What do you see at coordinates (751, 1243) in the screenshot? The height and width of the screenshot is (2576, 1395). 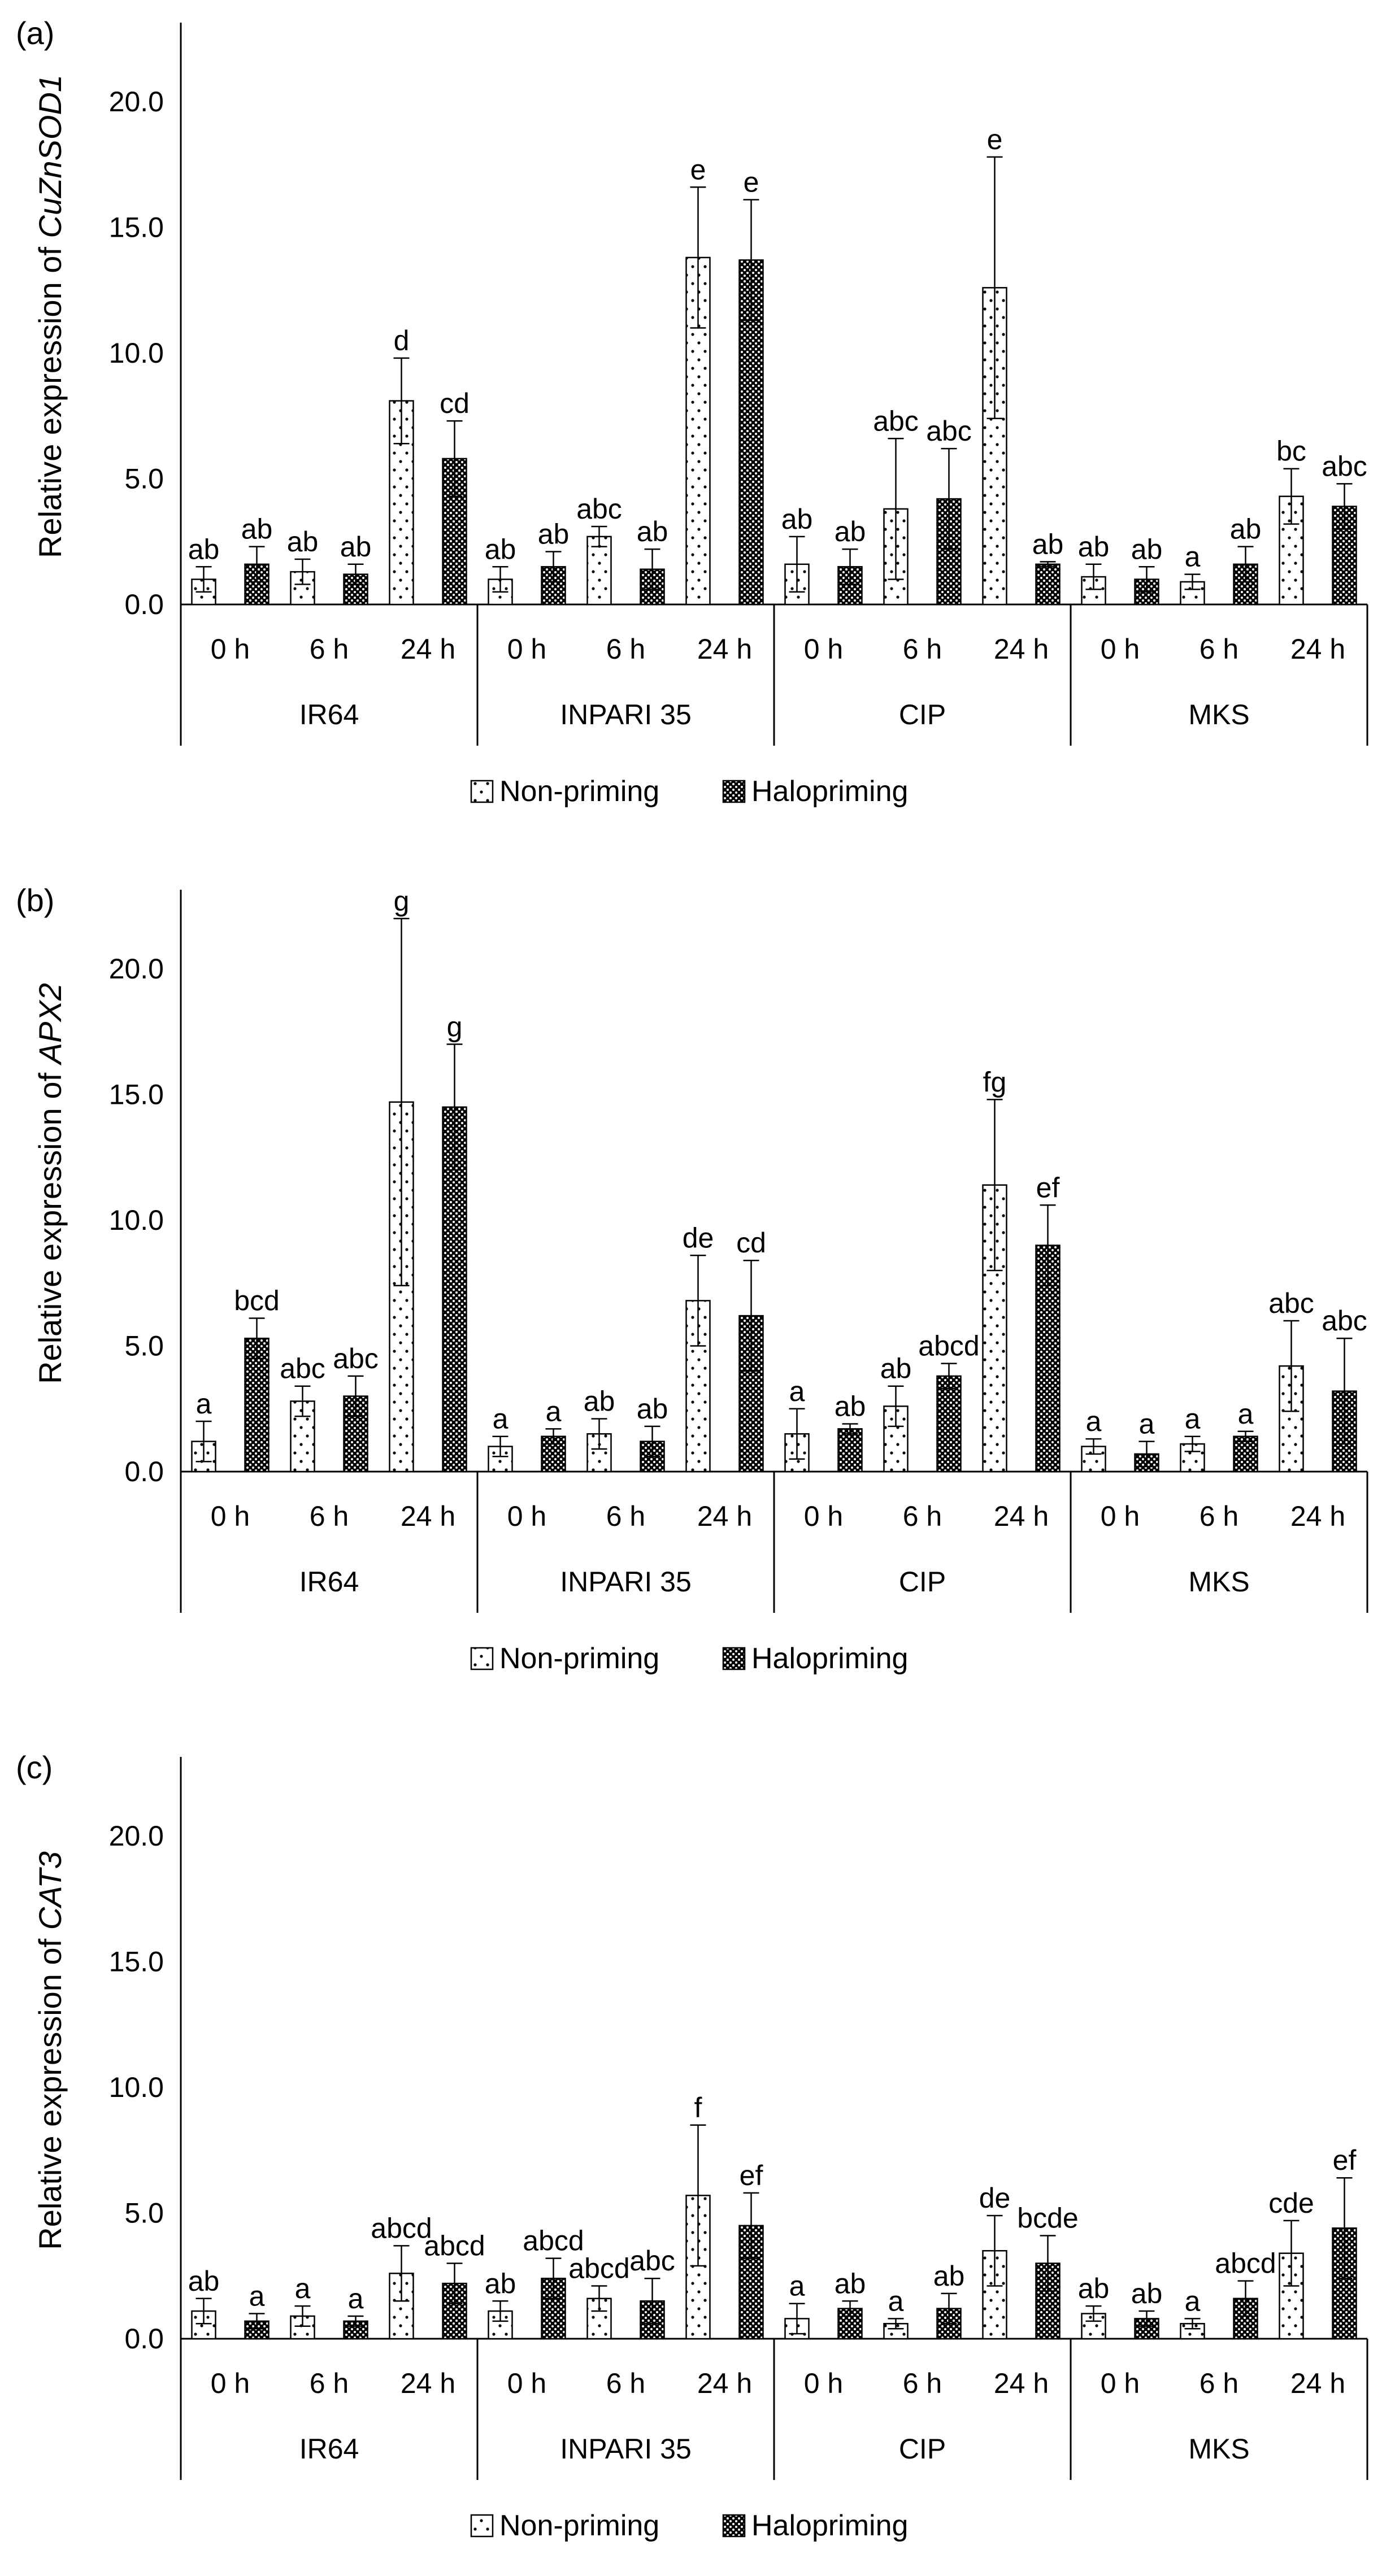 I see `significance-letter: cd` at bounding box center [751, 1243].